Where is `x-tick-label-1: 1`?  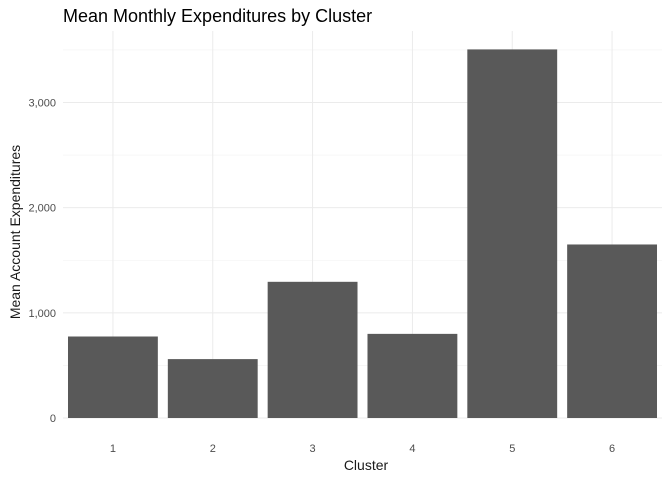 x-tick-label-1: 1 is located at coordinates (113, 449).